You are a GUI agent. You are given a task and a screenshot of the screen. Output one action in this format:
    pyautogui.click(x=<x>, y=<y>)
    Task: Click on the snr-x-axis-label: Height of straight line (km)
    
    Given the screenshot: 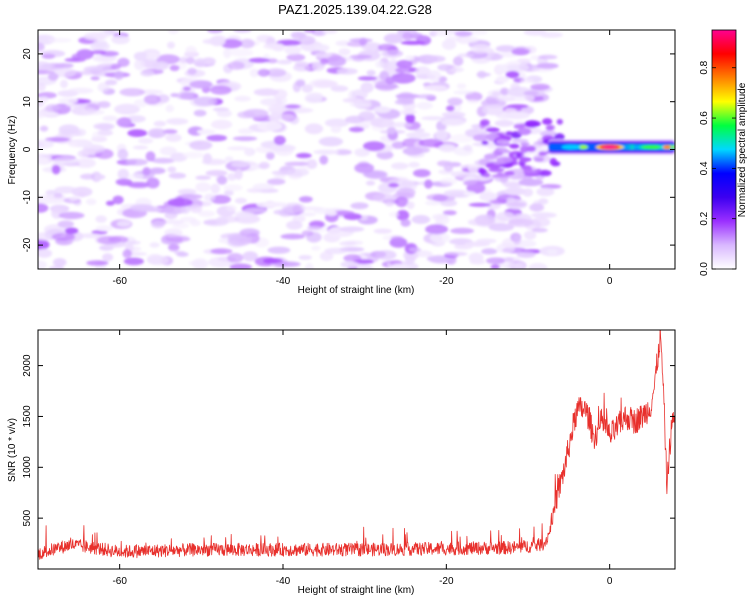 What is the action you would take?
    pyautogui.click(x=356, y=590)
    